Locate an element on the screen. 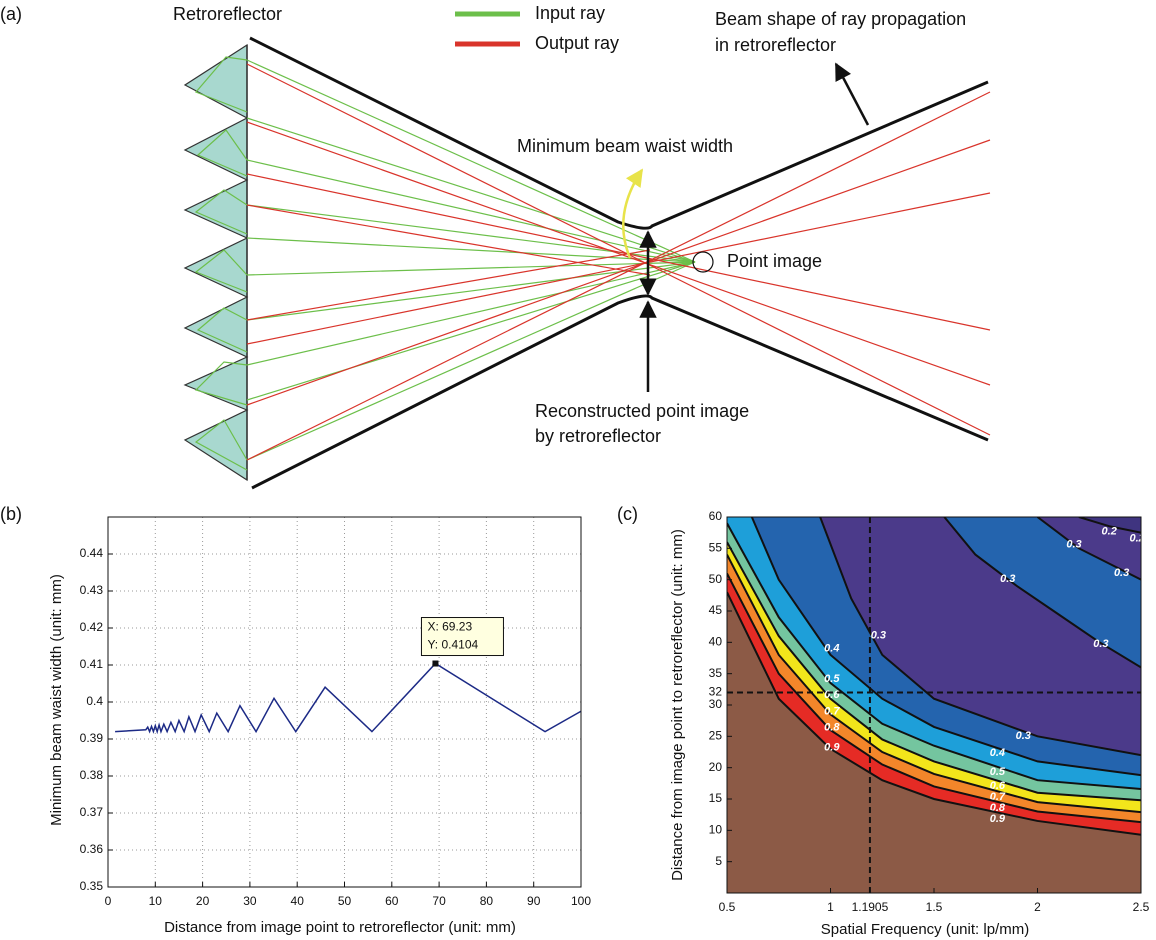 This screenshot has width=1156, height=940. y-tick-label: 50 is located at coordinates (716, 579).